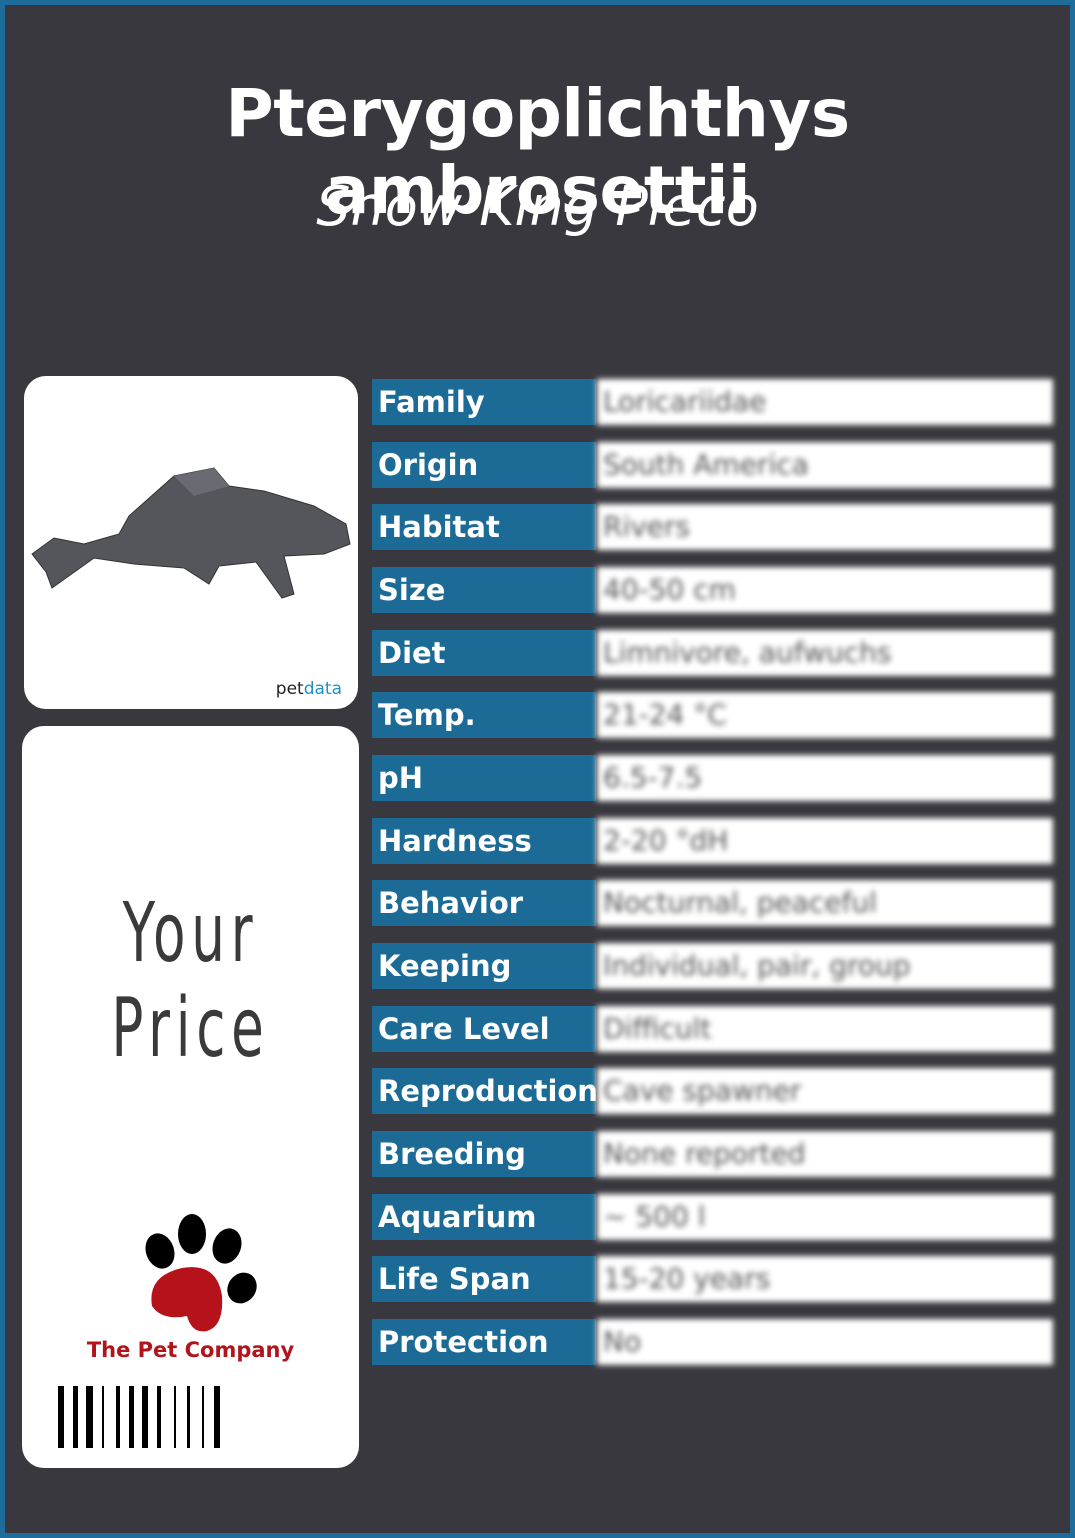 This screenshot has width=1075, height=1538. I want to click on barcode, so click(139, 1417).